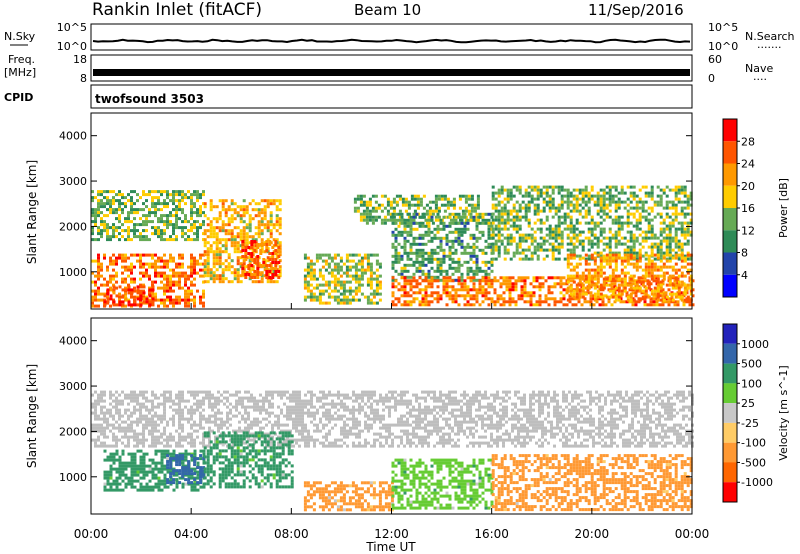  I want to click on colorbar-tick-label: 24, so click(748, 164).